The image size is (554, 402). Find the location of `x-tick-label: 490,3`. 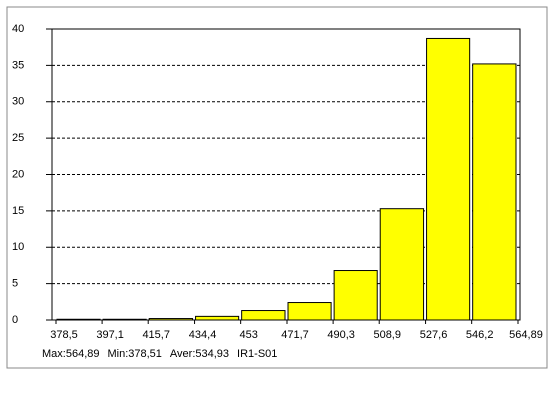

x-tick-label: 490,3 is located at coordinates (341, 335).